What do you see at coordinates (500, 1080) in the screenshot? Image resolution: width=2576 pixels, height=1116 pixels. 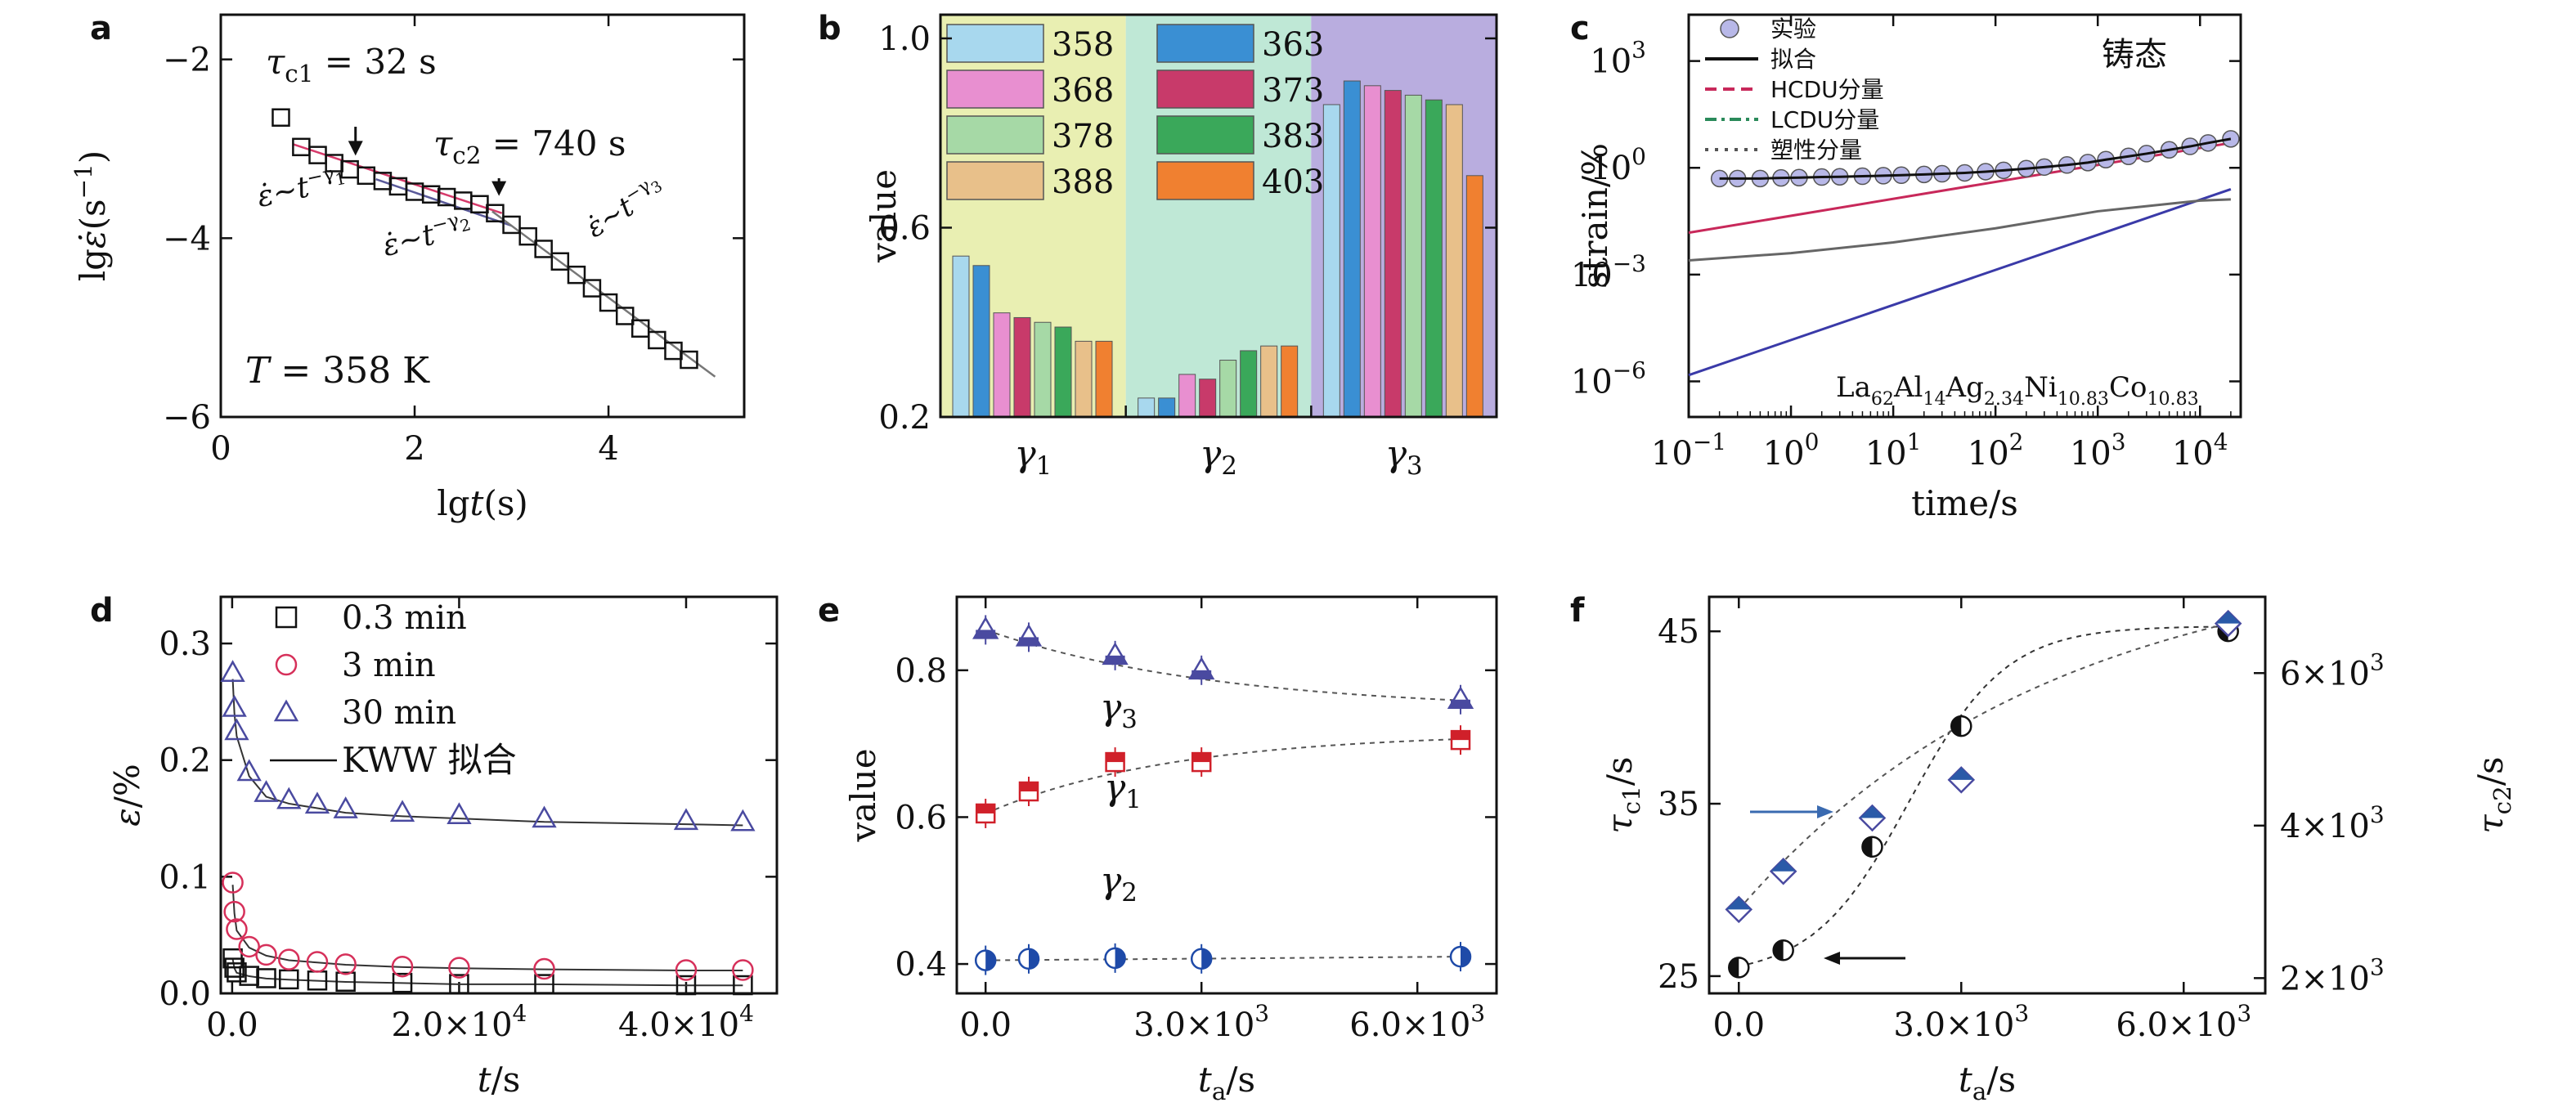 I see `x-axis-label: t/s` at bounding box center [500, 1080].